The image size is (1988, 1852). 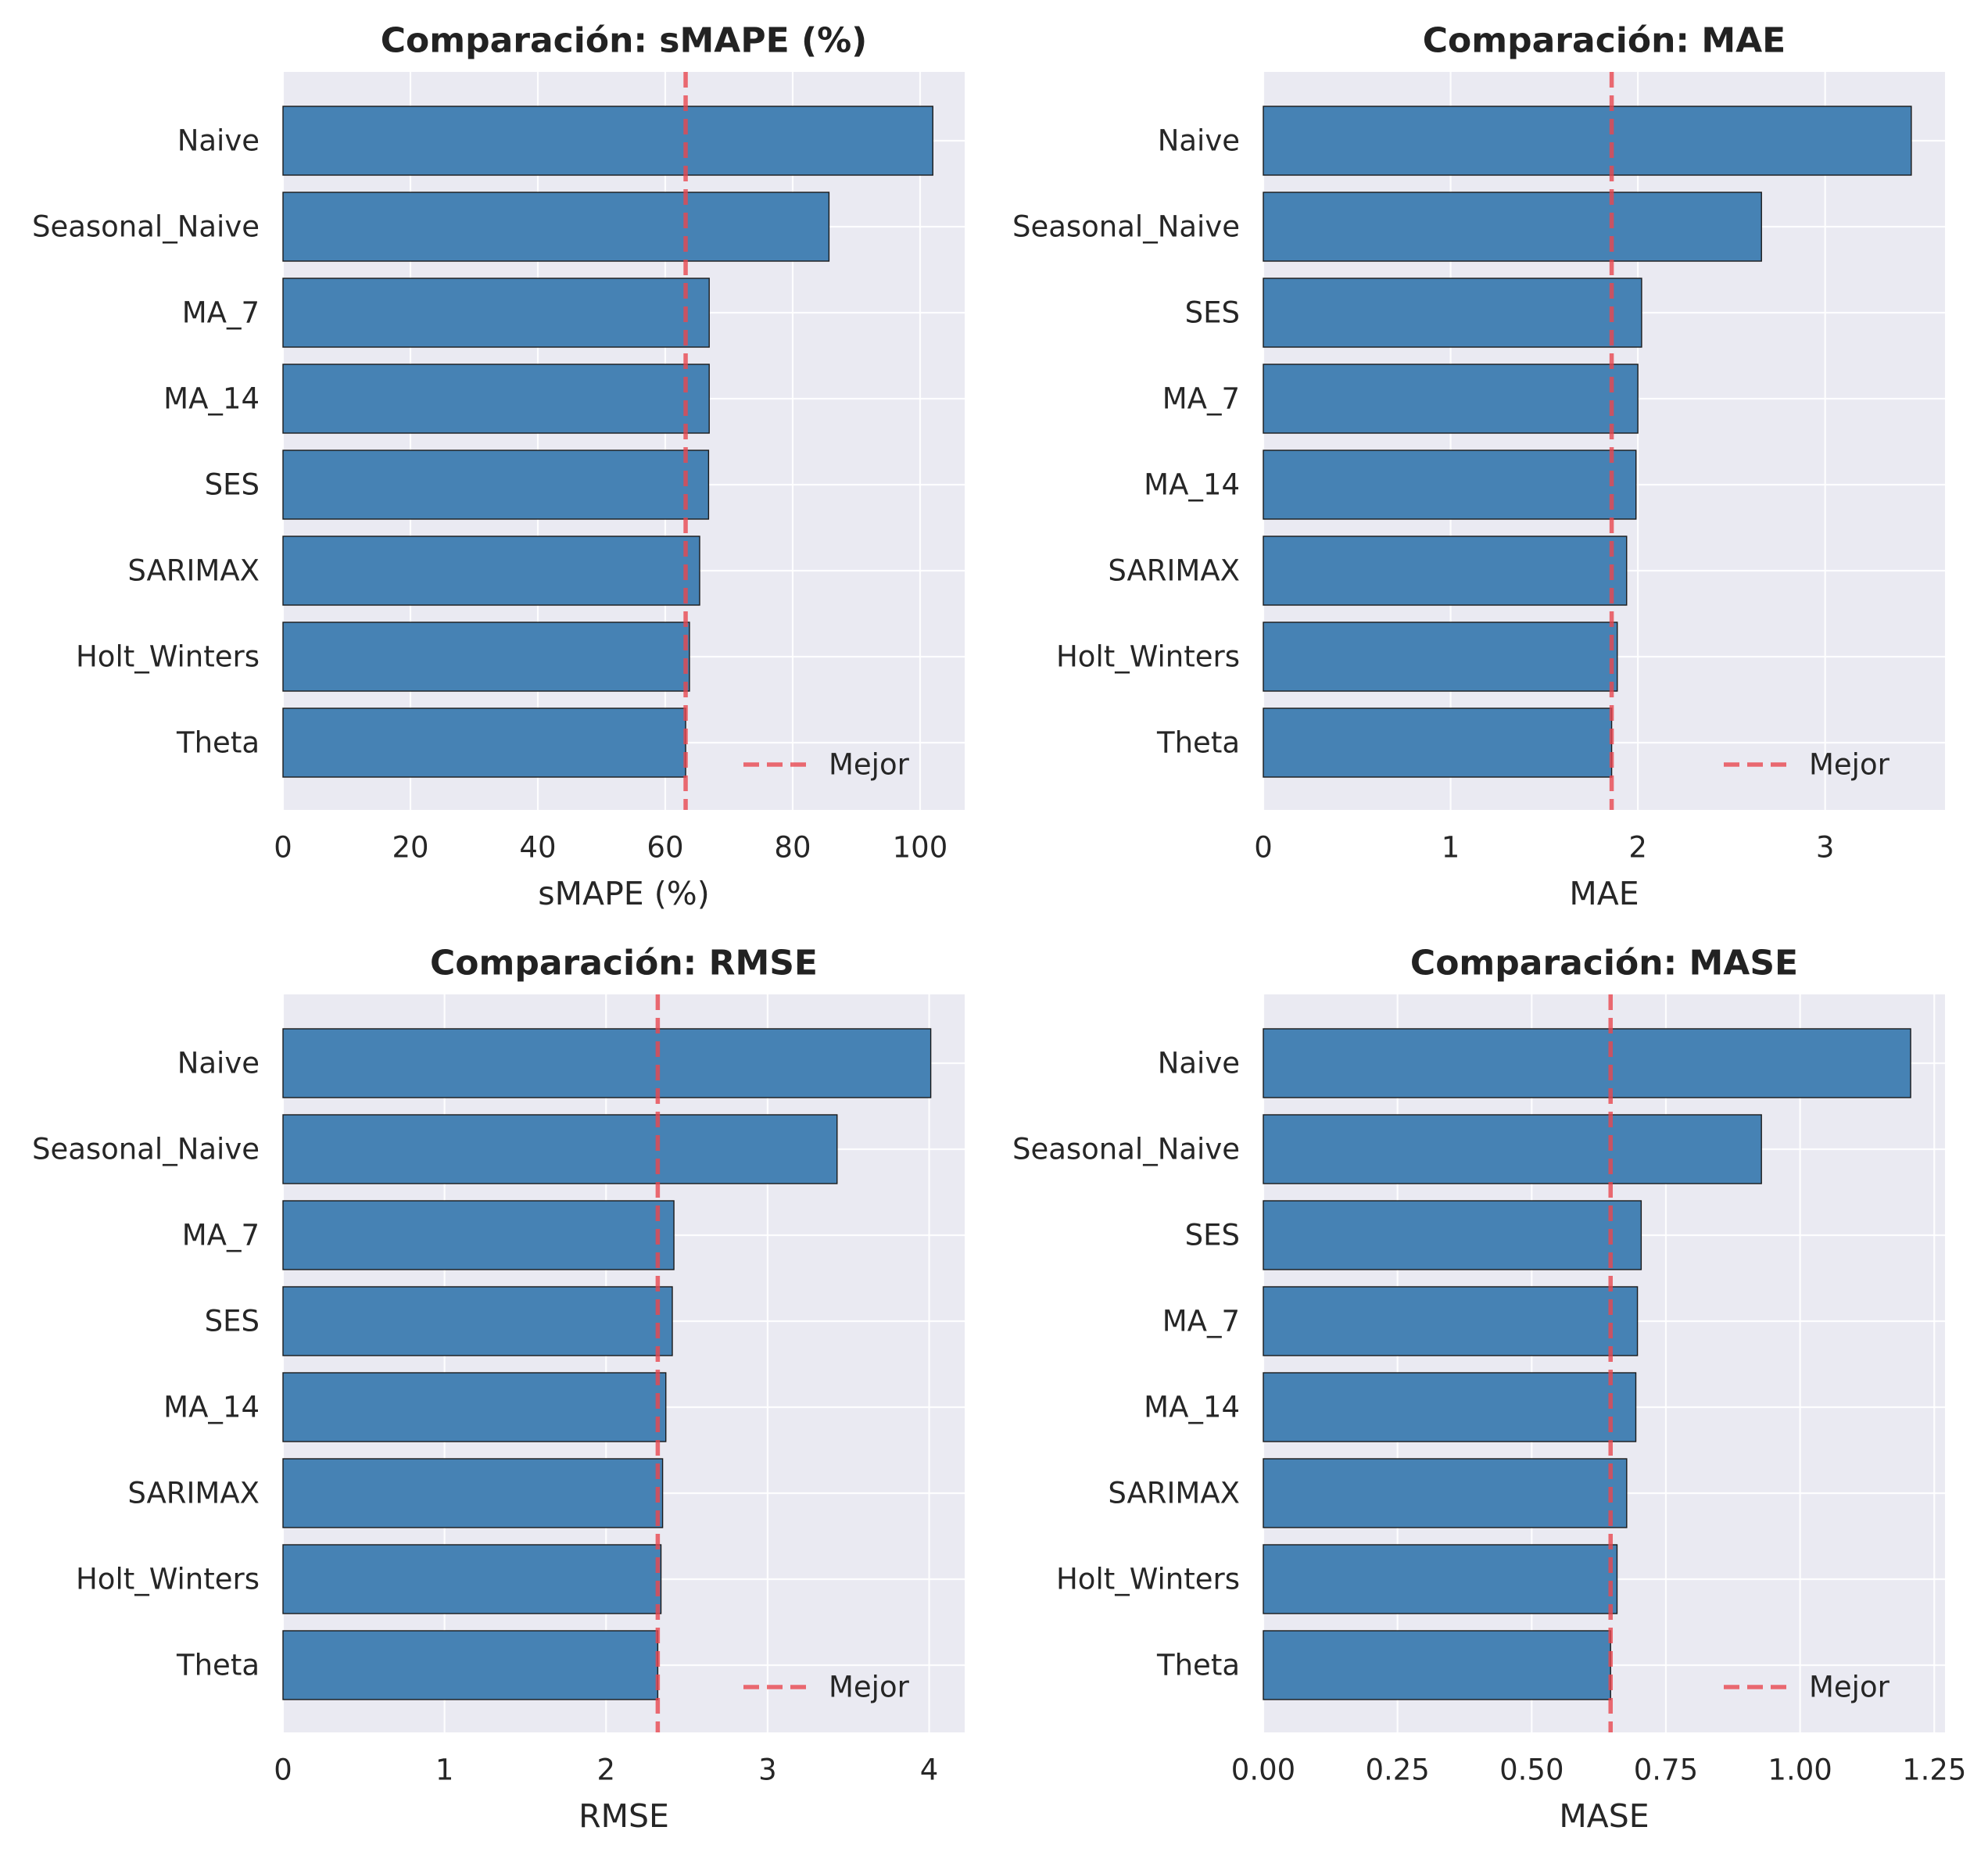 I want to click on x-tick-label: 1.00, so click(x=1800, y=1770).